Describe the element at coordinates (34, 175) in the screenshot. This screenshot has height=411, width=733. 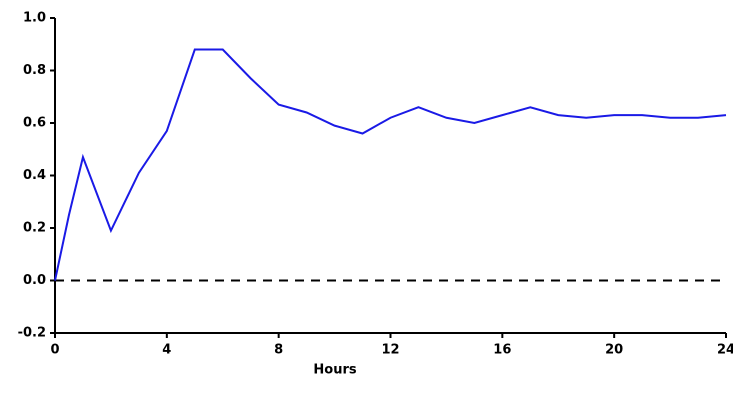
I see `y-tick-label: 0.4` at that location.